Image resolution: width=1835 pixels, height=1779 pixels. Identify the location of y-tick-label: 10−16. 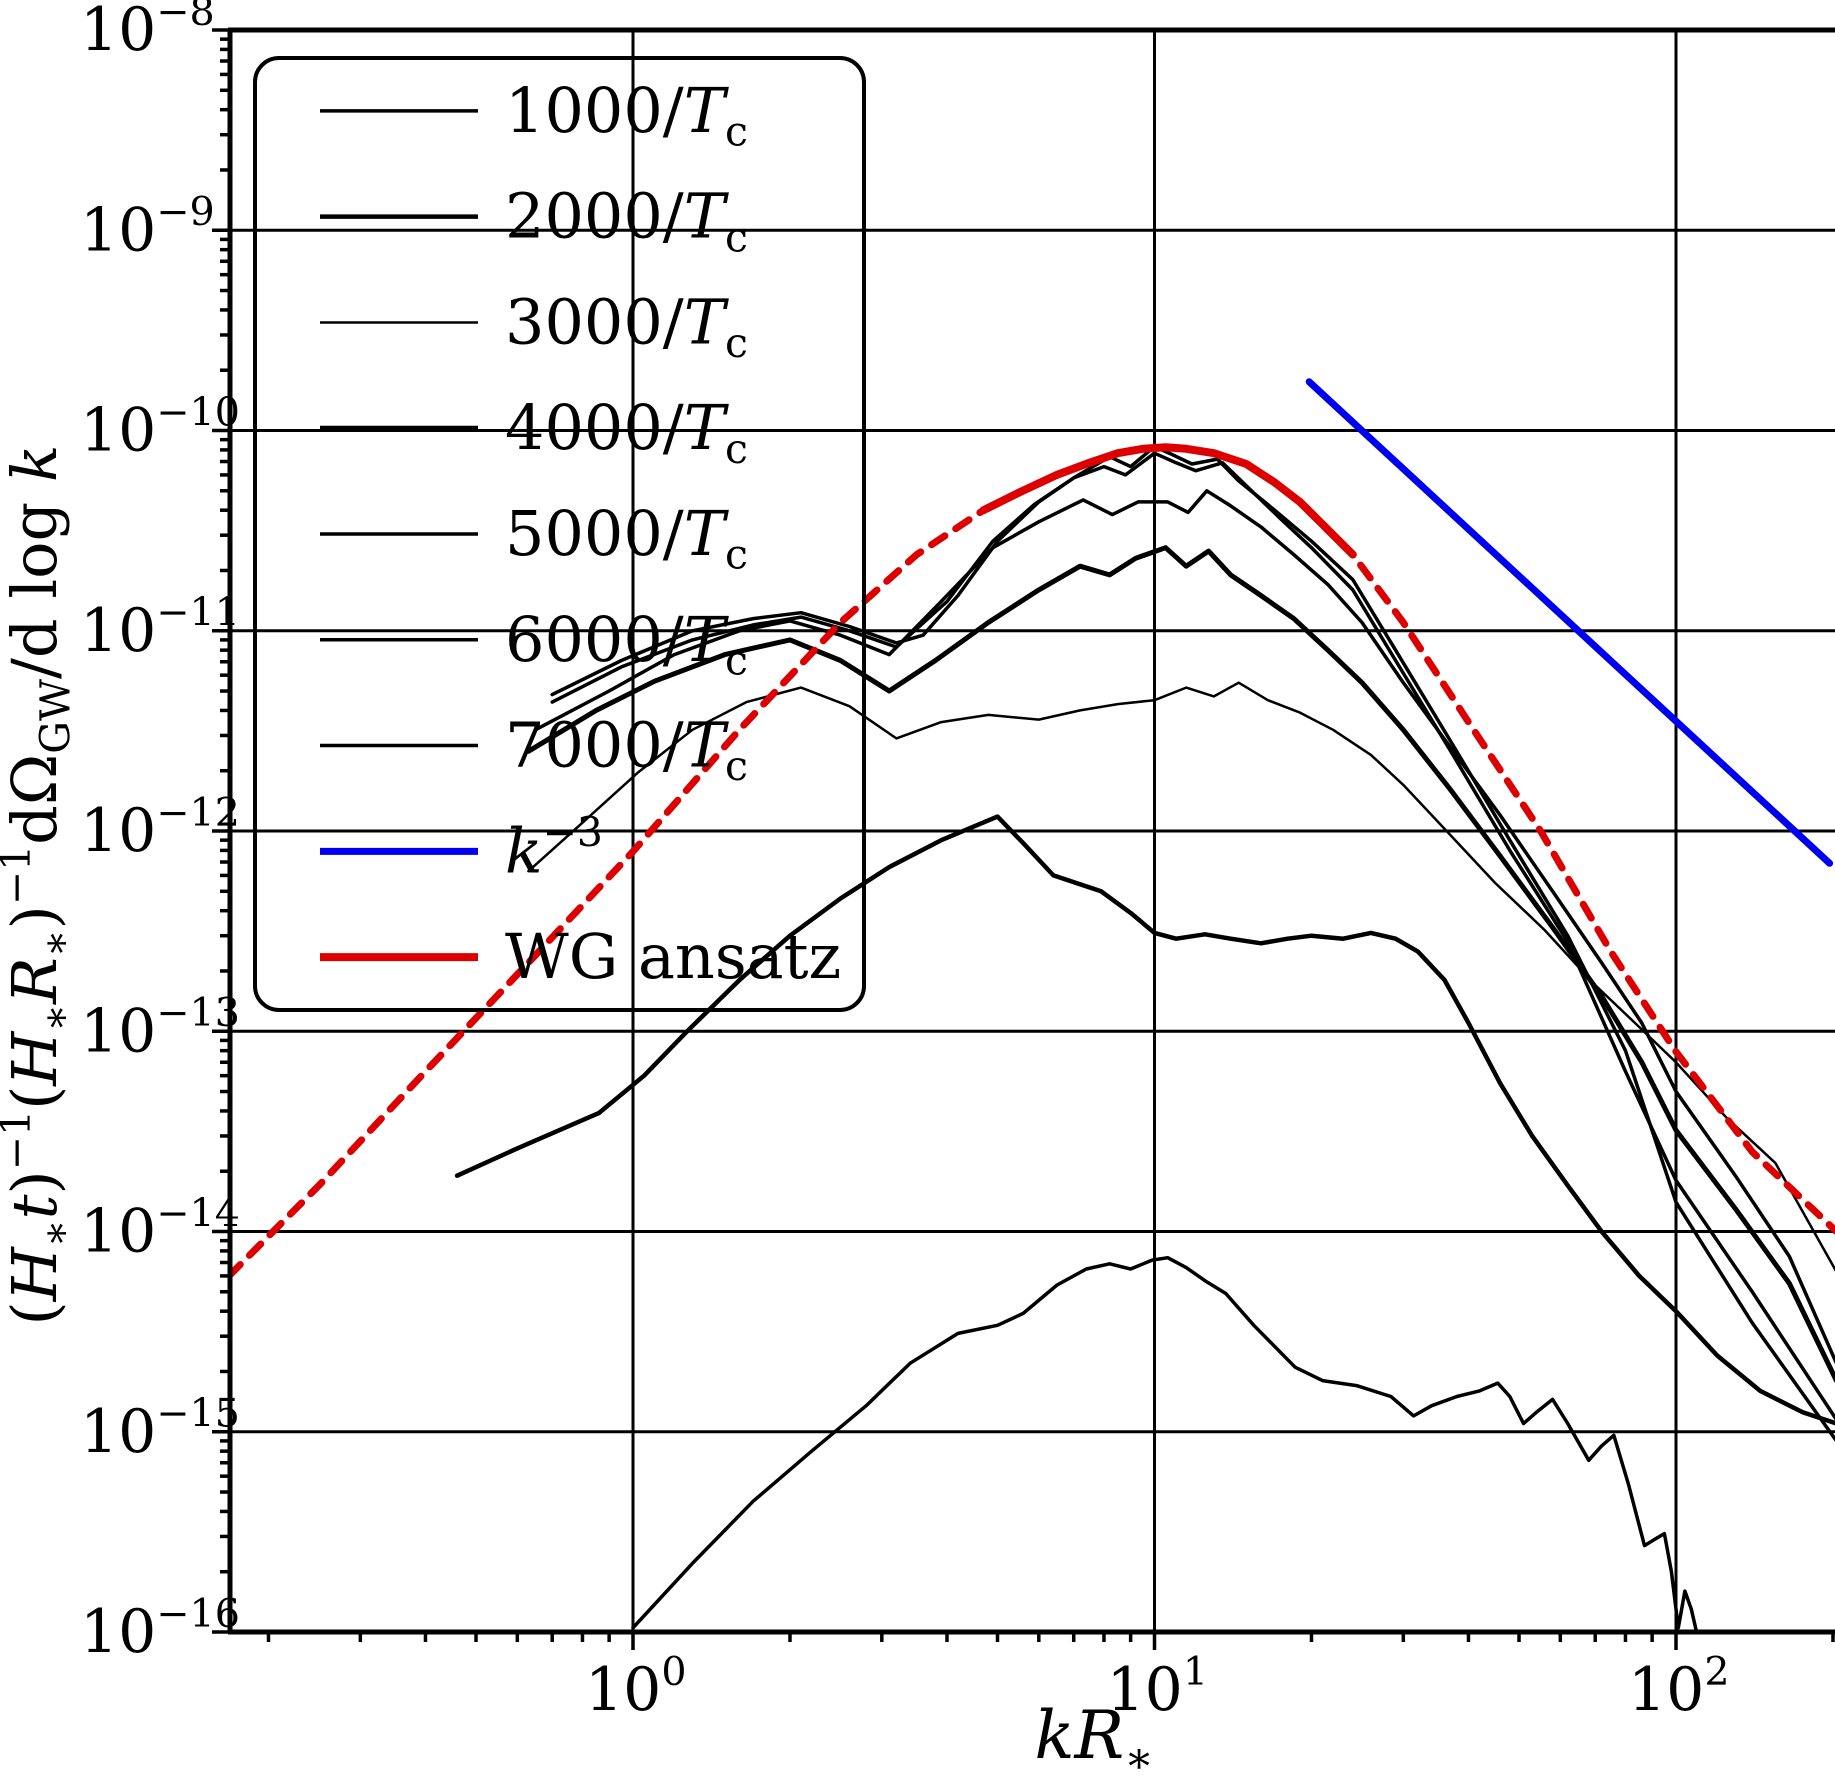
(160, 1629).